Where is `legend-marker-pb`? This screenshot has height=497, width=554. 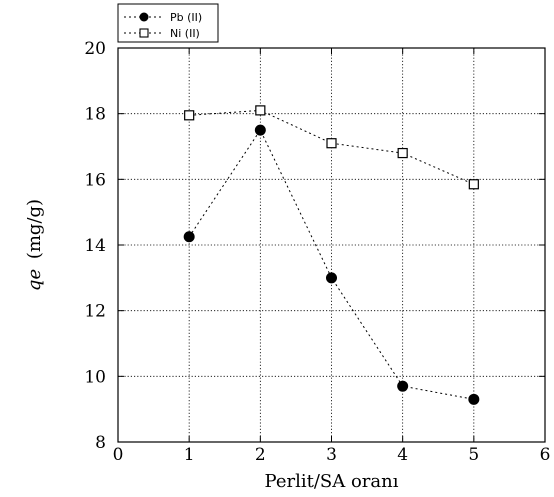
legend-marker-pb is located at coordinates (144, 17).